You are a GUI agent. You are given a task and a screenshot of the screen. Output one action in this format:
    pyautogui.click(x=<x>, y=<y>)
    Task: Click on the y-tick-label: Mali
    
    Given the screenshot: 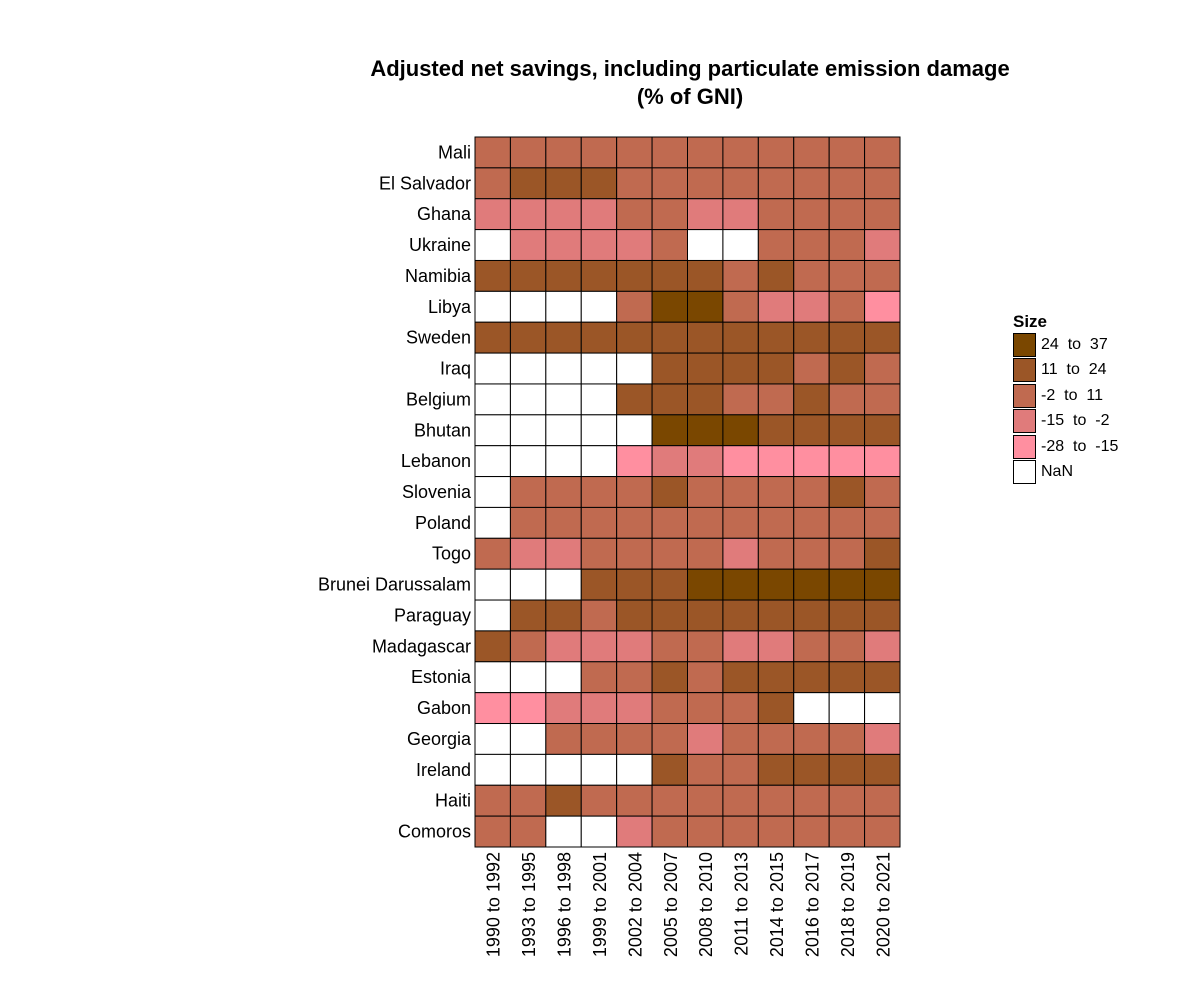 What is the action you would take?
    pyautogui.click(x=454, y=152)
    